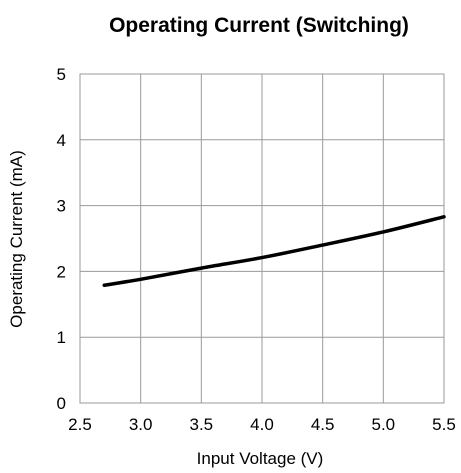 The image size is (461, 473). I want to click on y-tick-label: 5, so click(61, 74).